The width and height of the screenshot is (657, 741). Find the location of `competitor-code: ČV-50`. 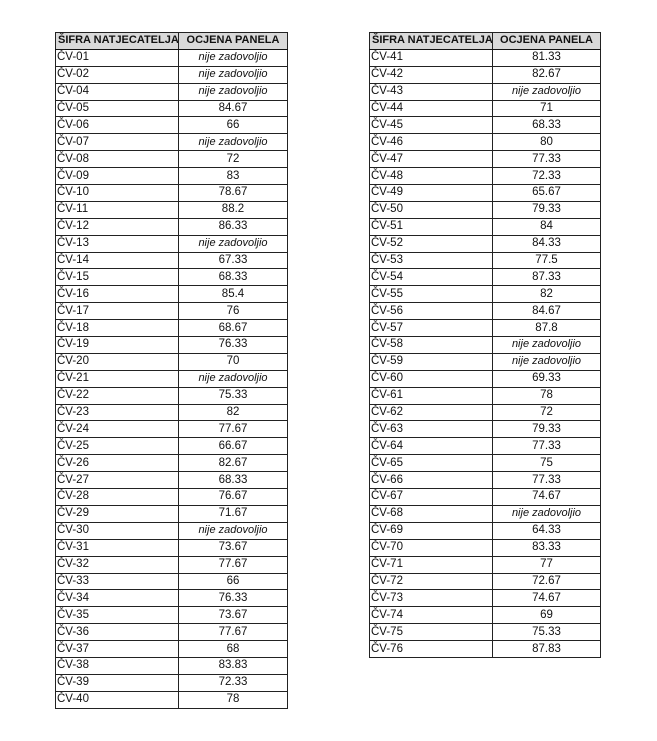

competitor-code: ČV-50 is located at coordinates (431, 209).